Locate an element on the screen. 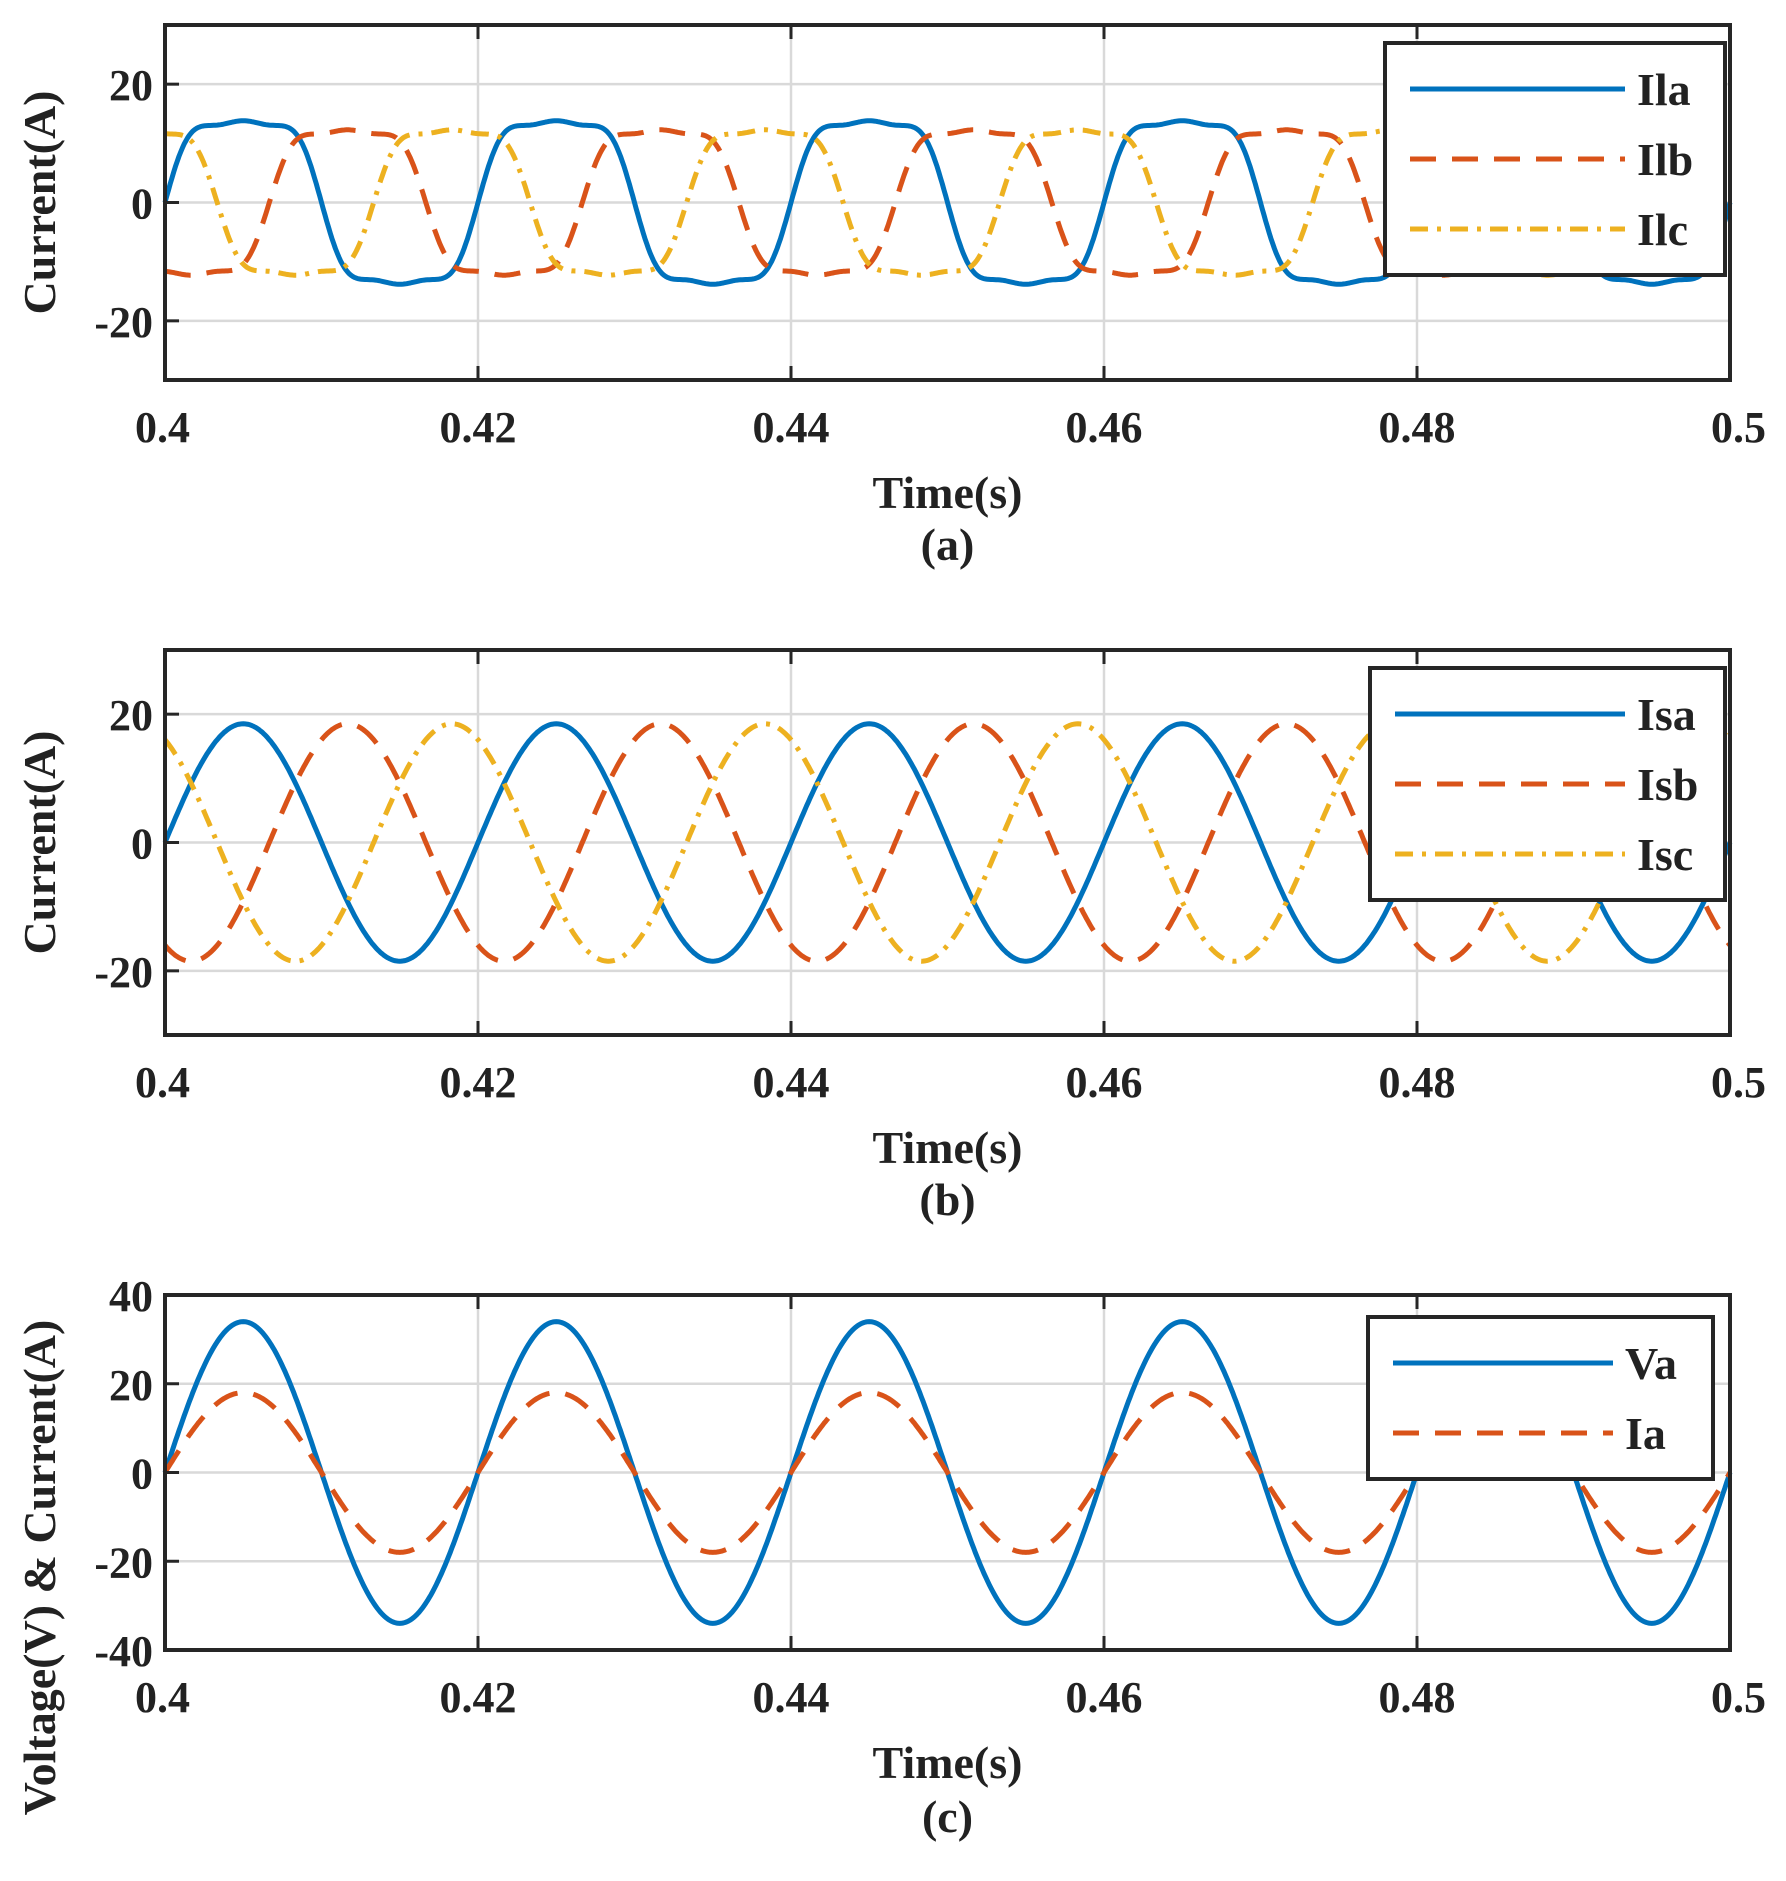  legend-label-ia: Ia is located at coordinates (1645, 1433).